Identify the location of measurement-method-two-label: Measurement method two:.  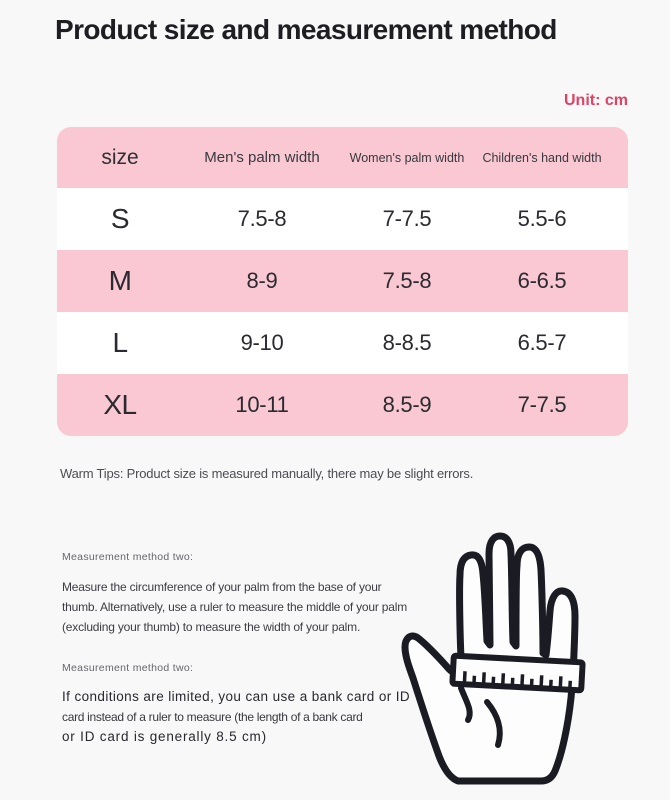
(128, 668).